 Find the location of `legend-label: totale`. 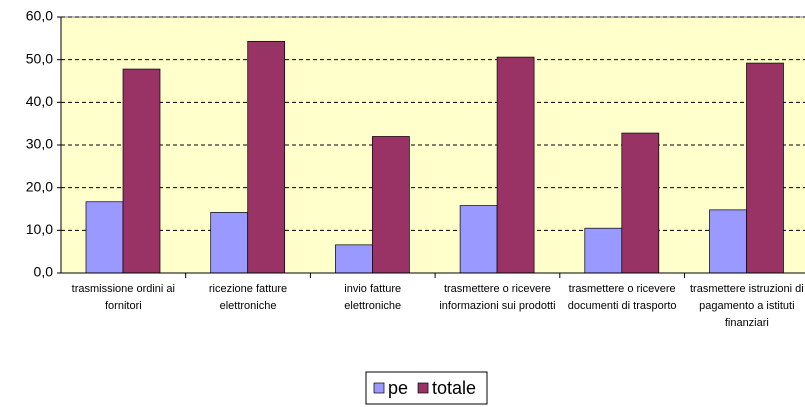

legend-label: totale is located at coordinates (454, 388).